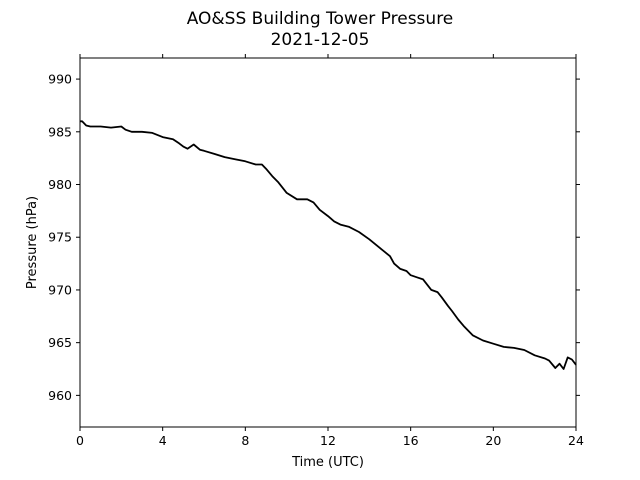 The width and height of the screenshot is (640, 480). What do you see at coordinates (32, 242) in the screenshot?
I see `y-axis-label: Pressure (hPa)` at bounding box center [32, 242].